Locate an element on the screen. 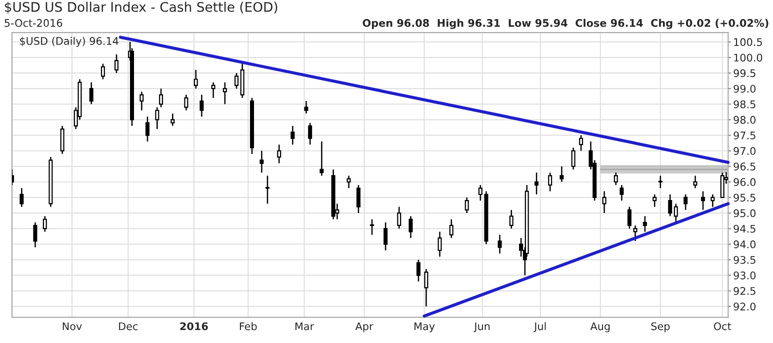  y-tick-label: 94.5 is located at coordinates (745, 228).